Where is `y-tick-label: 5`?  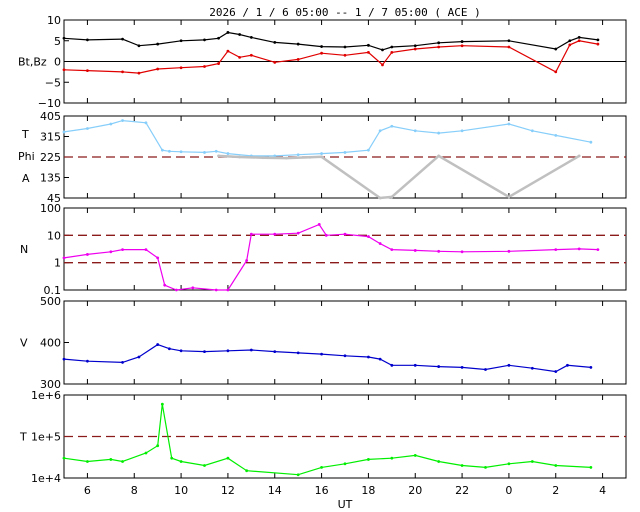 y-tick-label: 5 is located at coordinates (57, 41).